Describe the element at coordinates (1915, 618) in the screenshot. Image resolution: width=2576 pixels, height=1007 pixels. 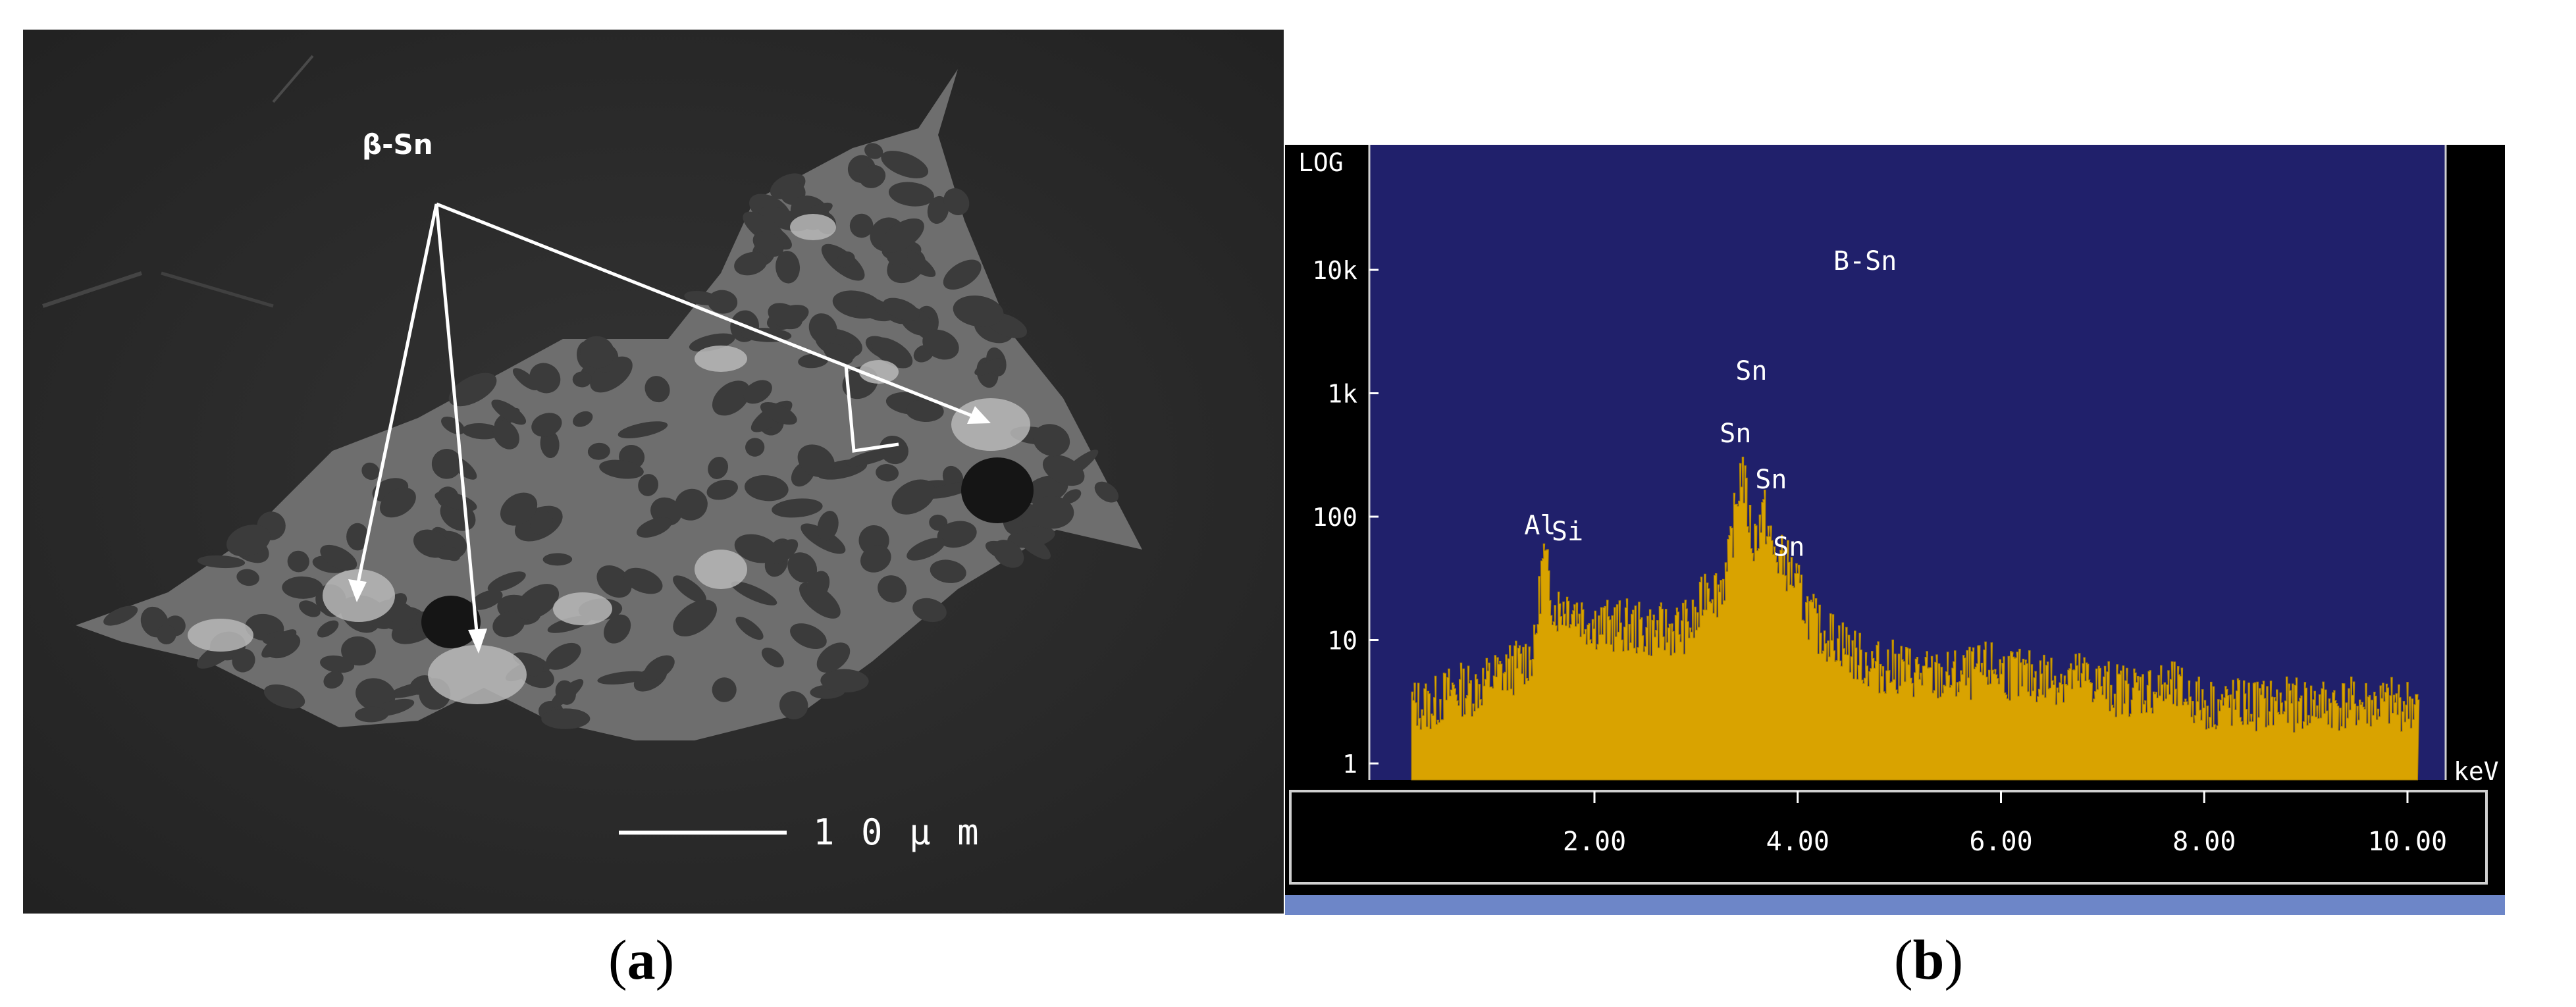
I see `spectrum-area` at that location.